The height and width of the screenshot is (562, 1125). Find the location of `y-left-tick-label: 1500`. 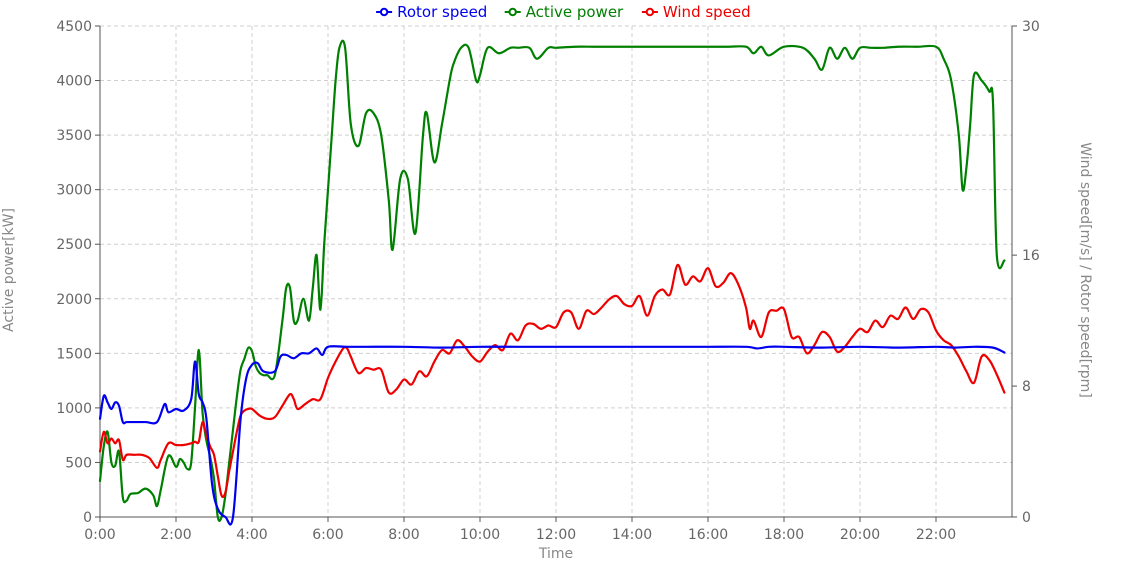

y-left-tick-label: 1500 is located at coordinates (74, 354).